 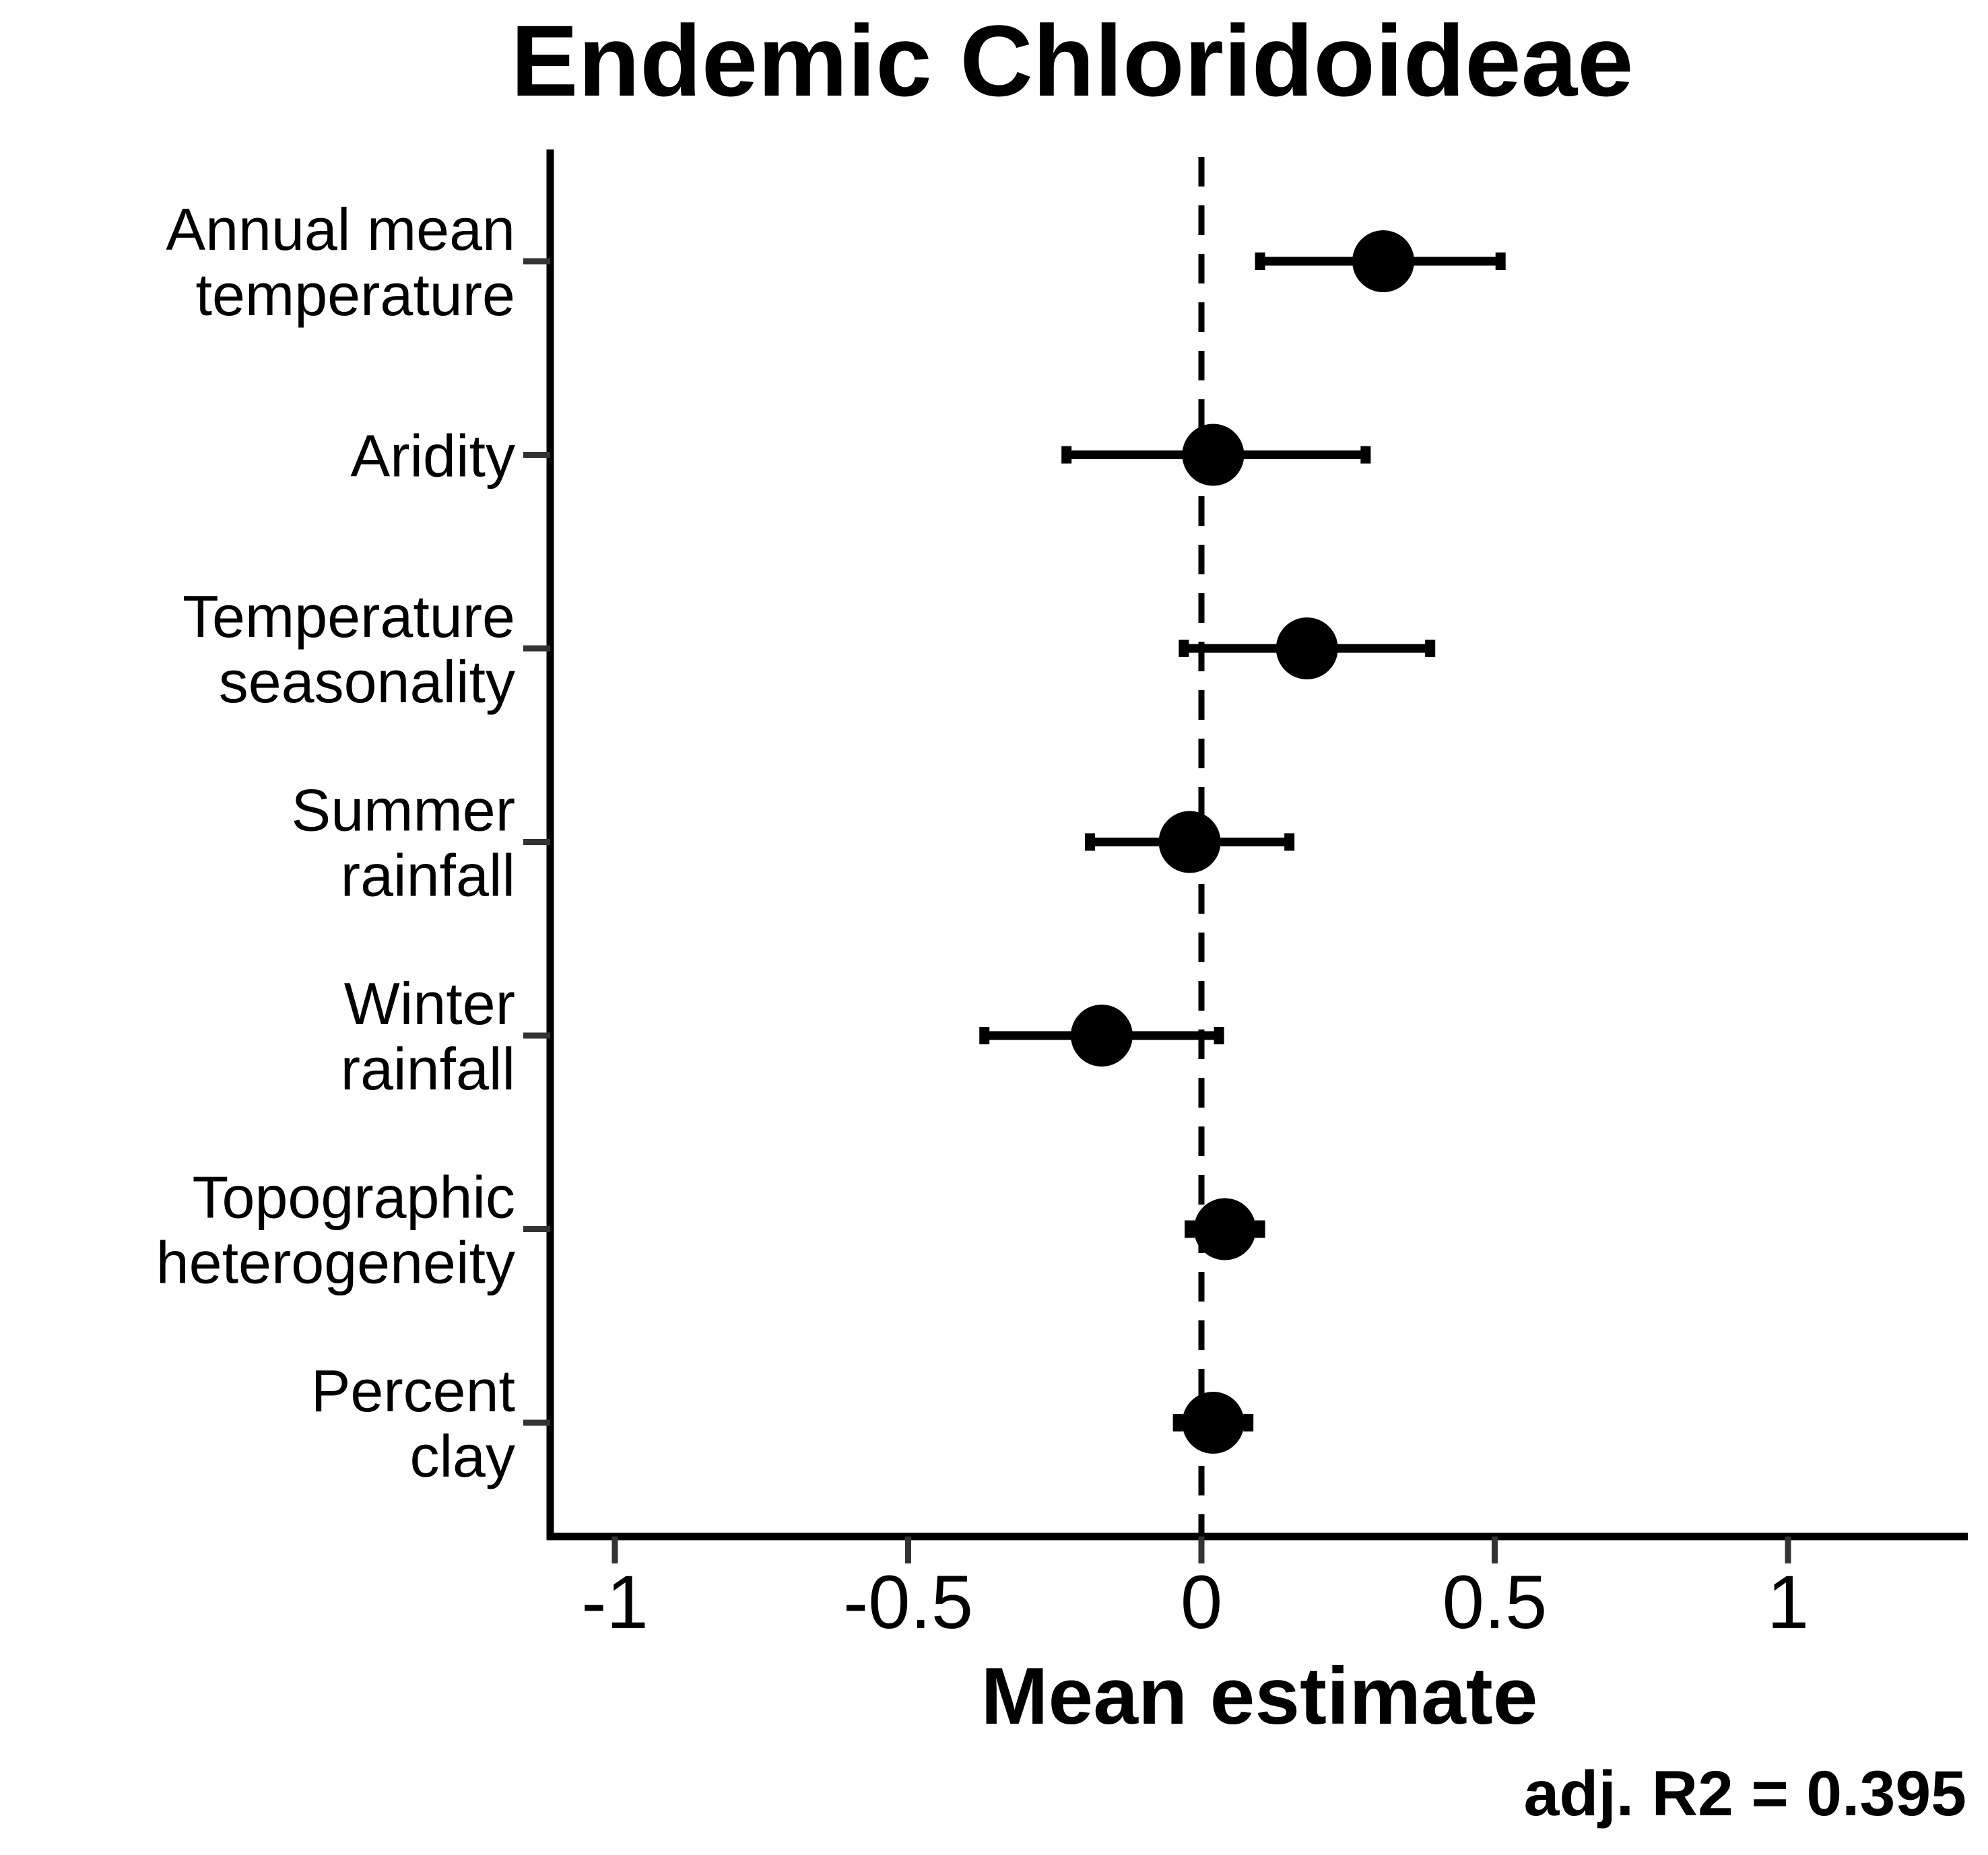 What do you see at coordinates (335, 1262) in the screenshot?
I see `y-tick-label: heterogeneity` at bounding box center [335, 1262].